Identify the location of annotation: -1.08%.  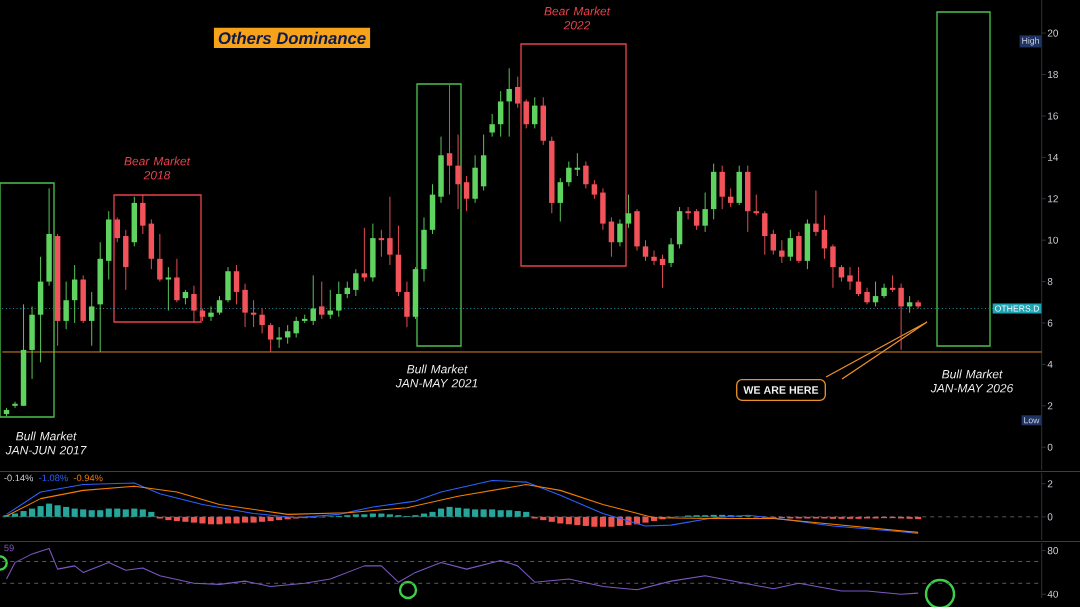
(53, 478).